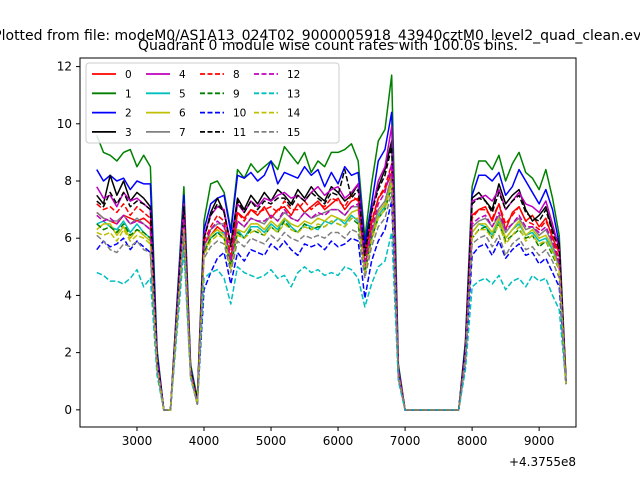 Image resolution: width=640 pixels, height=480 pixels. I want to click on legend-label-3: 3, so click(128, 133).